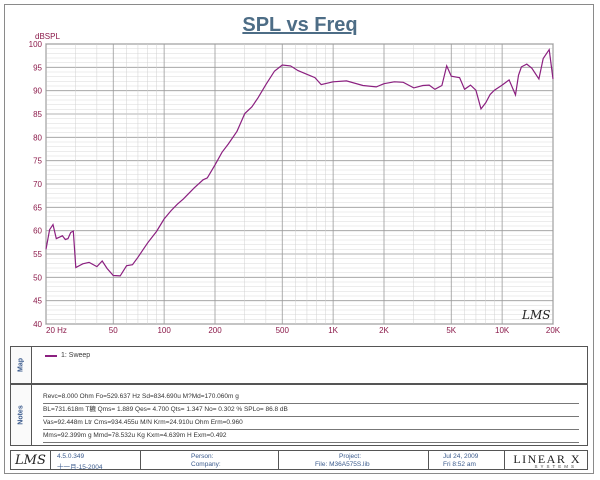 The width and height of the screenshot is (600, 480). What do you see at coordinates (96, 461) in the screenshot?
I see `footer-version-cell: 4.5.0.349 十一月-15-2004` at bounding box center [96, 461].